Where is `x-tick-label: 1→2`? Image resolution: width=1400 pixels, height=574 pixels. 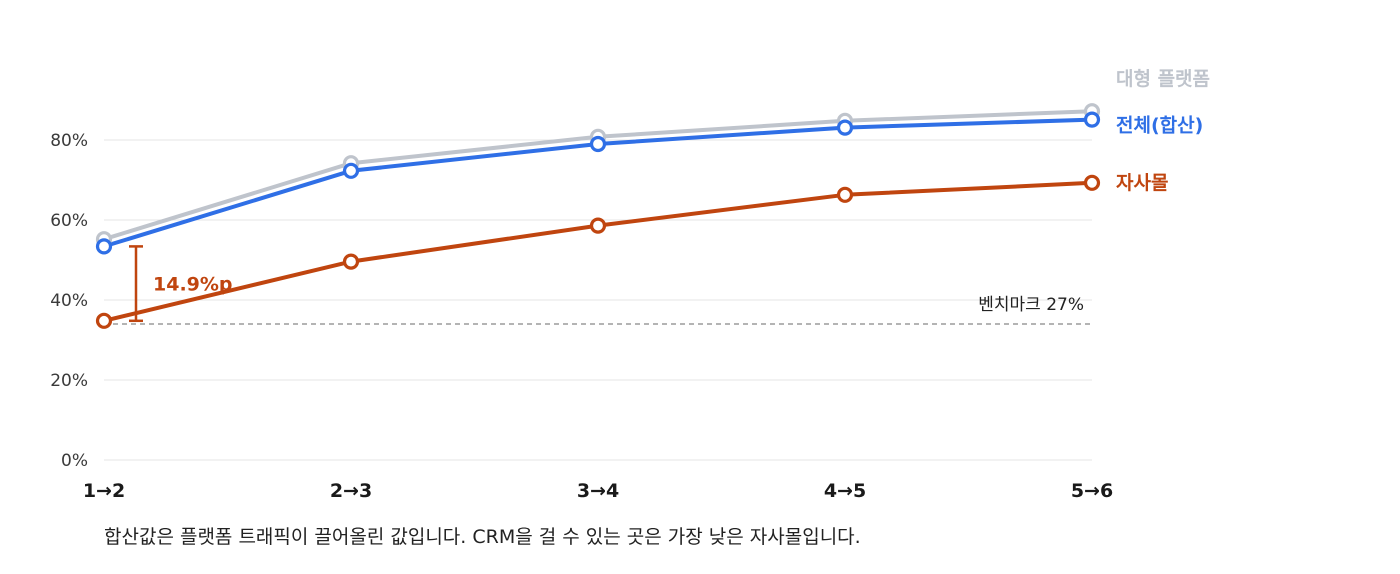 x-tick-label: 1→2 is located at coordinates (104, 491).